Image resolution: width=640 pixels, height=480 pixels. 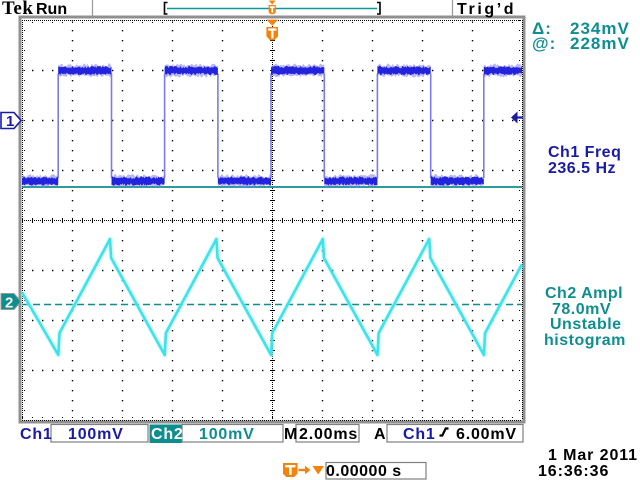 I want to click on svg-text: 2.00ms, so click(x=328, y=434).